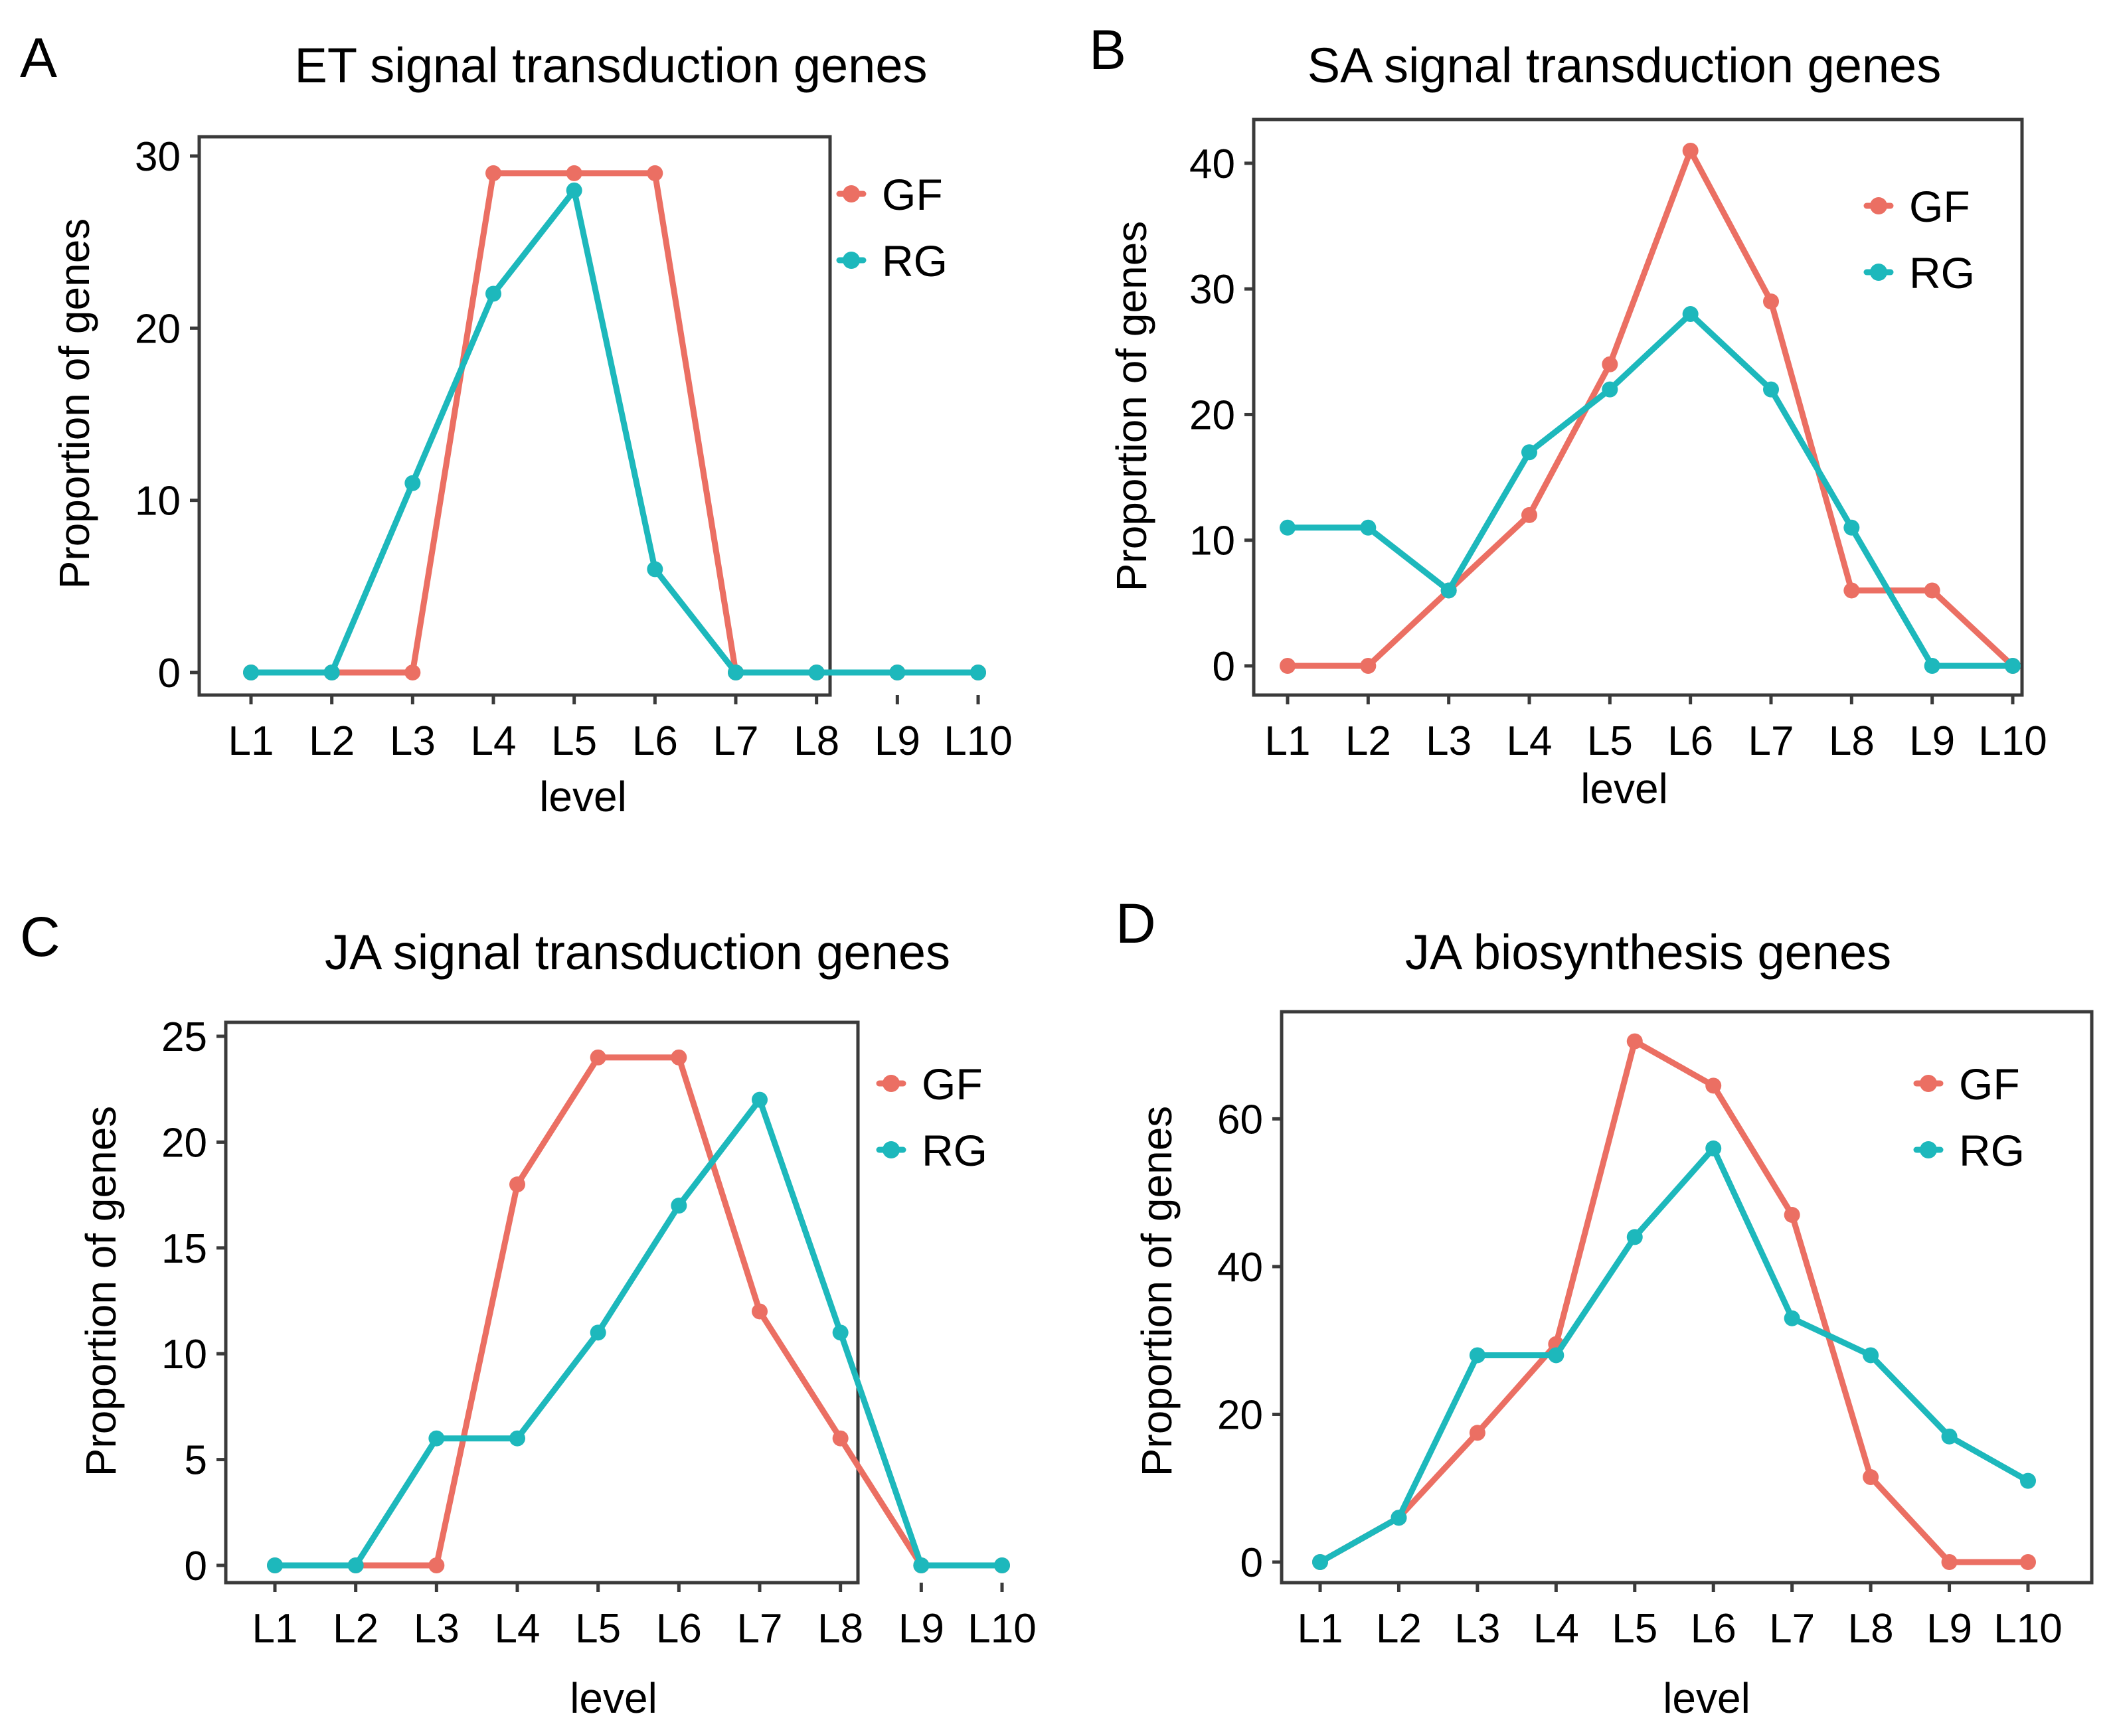 This screenshot has width=2113, height=1736. What do you see at coordinates (1648, 952) in the screenshot?
I see `chart-title-d: JA biosynthesis genes` at bounding box center [1648, 952].